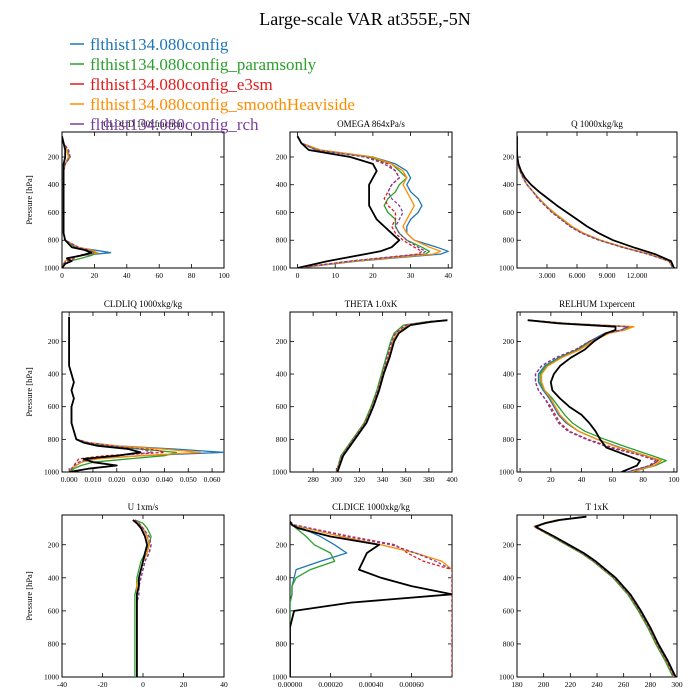  What do you see at coordinates (597, 507) in the screenshot?
I see `panel-title: T 1xK` at bounding box center [597, 507].